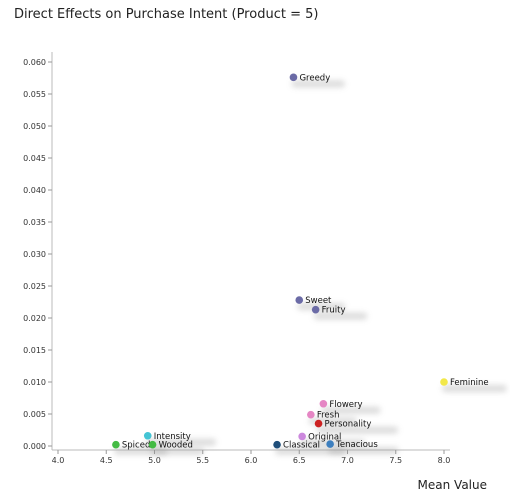 This screenshot has height=494, width=510. What do you see at coordinates (154, 460) in the screenshot?
I see `x-tick-label: 5.0` at bounding box center [154, 460].